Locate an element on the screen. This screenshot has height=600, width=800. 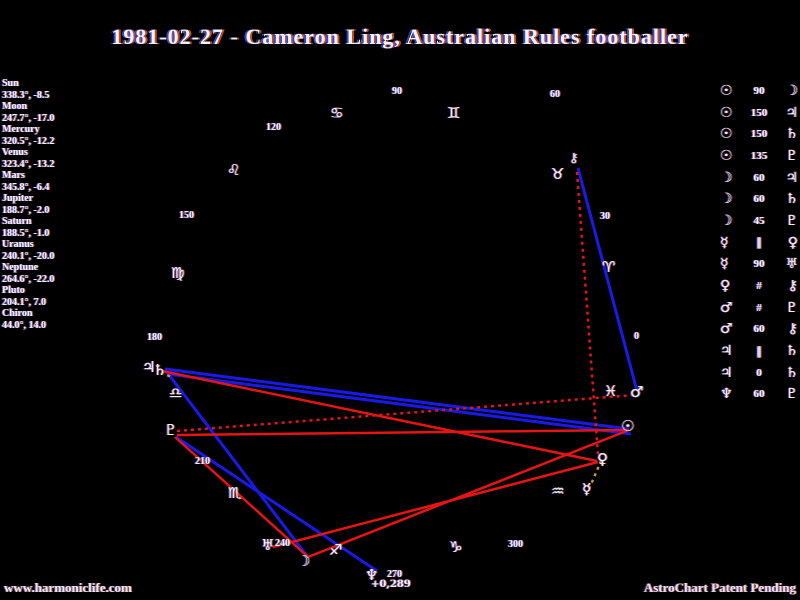
aspect-row-moon-jupiter: ☽ 60 ♃ is located at coordinates (759, 178).